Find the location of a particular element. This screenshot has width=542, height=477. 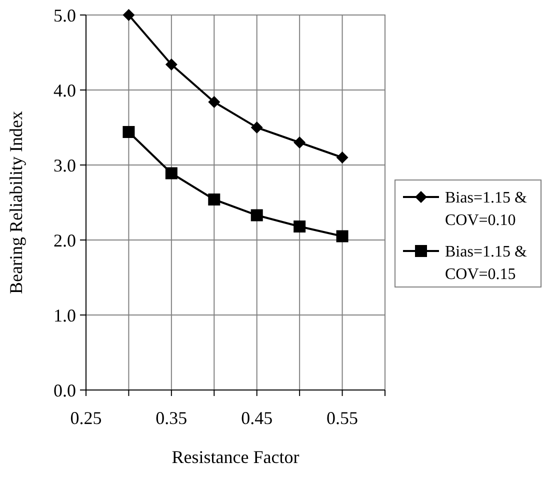

x-tick-label: 0.55 is located at coordinates (342, 418).